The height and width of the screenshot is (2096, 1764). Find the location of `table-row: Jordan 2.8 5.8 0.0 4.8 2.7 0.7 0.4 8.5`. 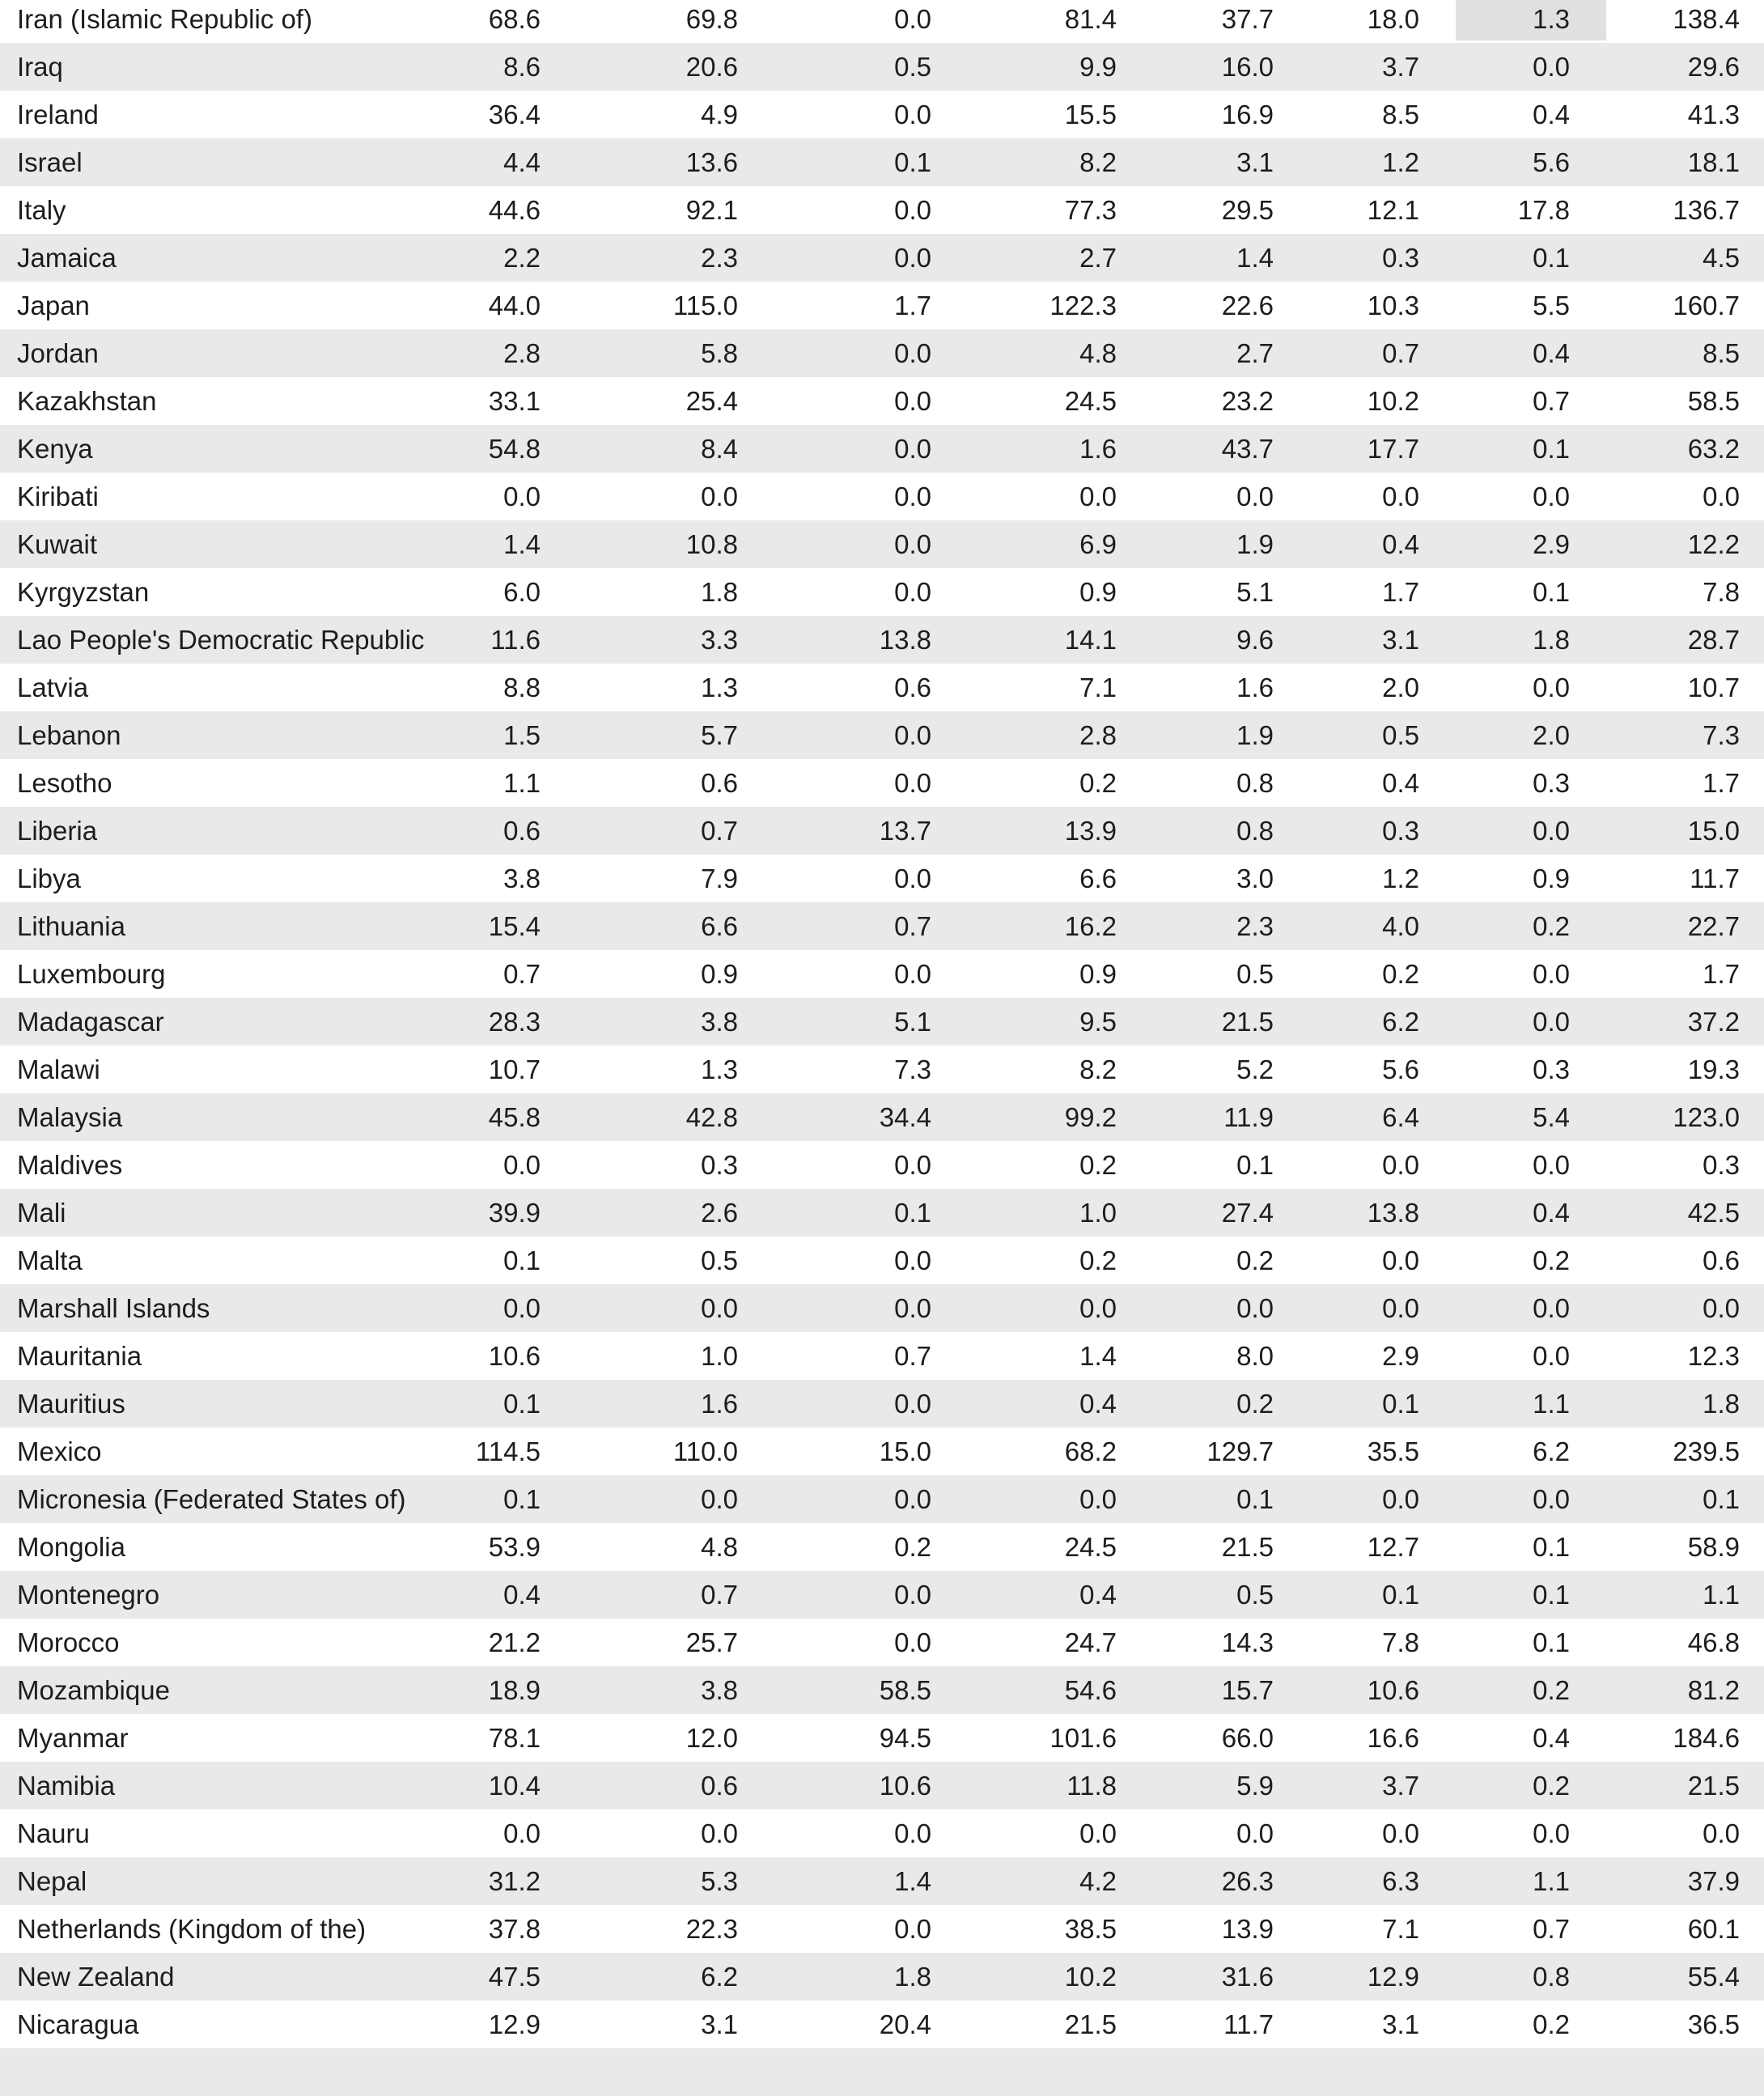

table-row: Jordan 2.8 5.8 0.0 4.8 2.7 0.7 0.4 8.5 is located at coordinates (882, 353).